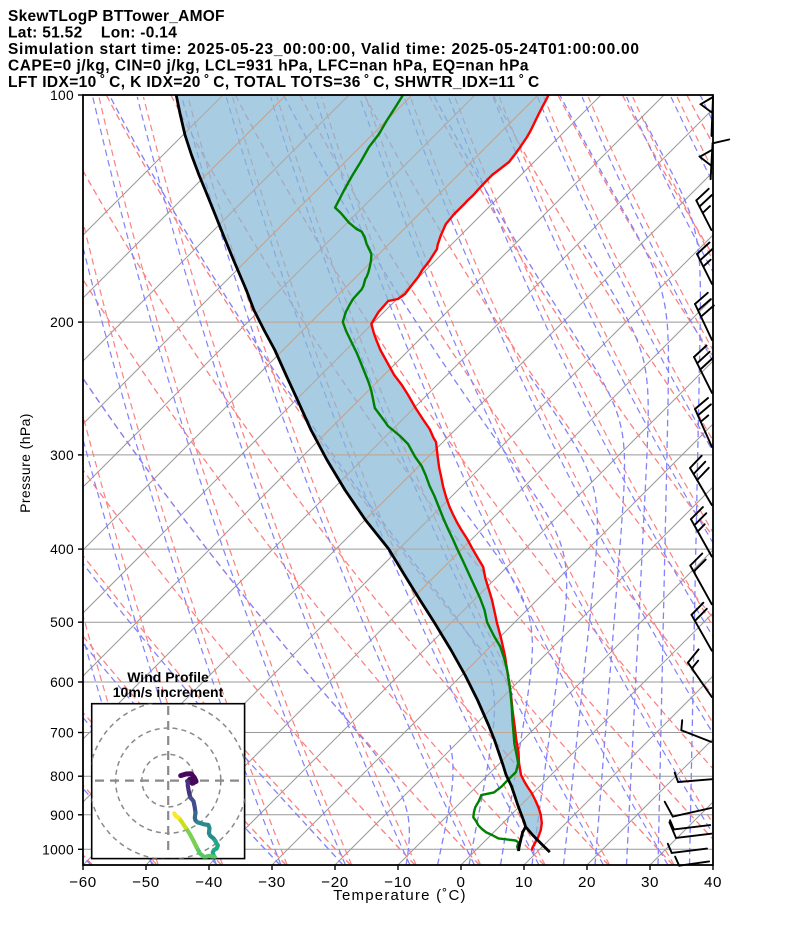 The width and height of the screenshot is (794, 937). I want to click on svg-text: 500, so click(62, 622).